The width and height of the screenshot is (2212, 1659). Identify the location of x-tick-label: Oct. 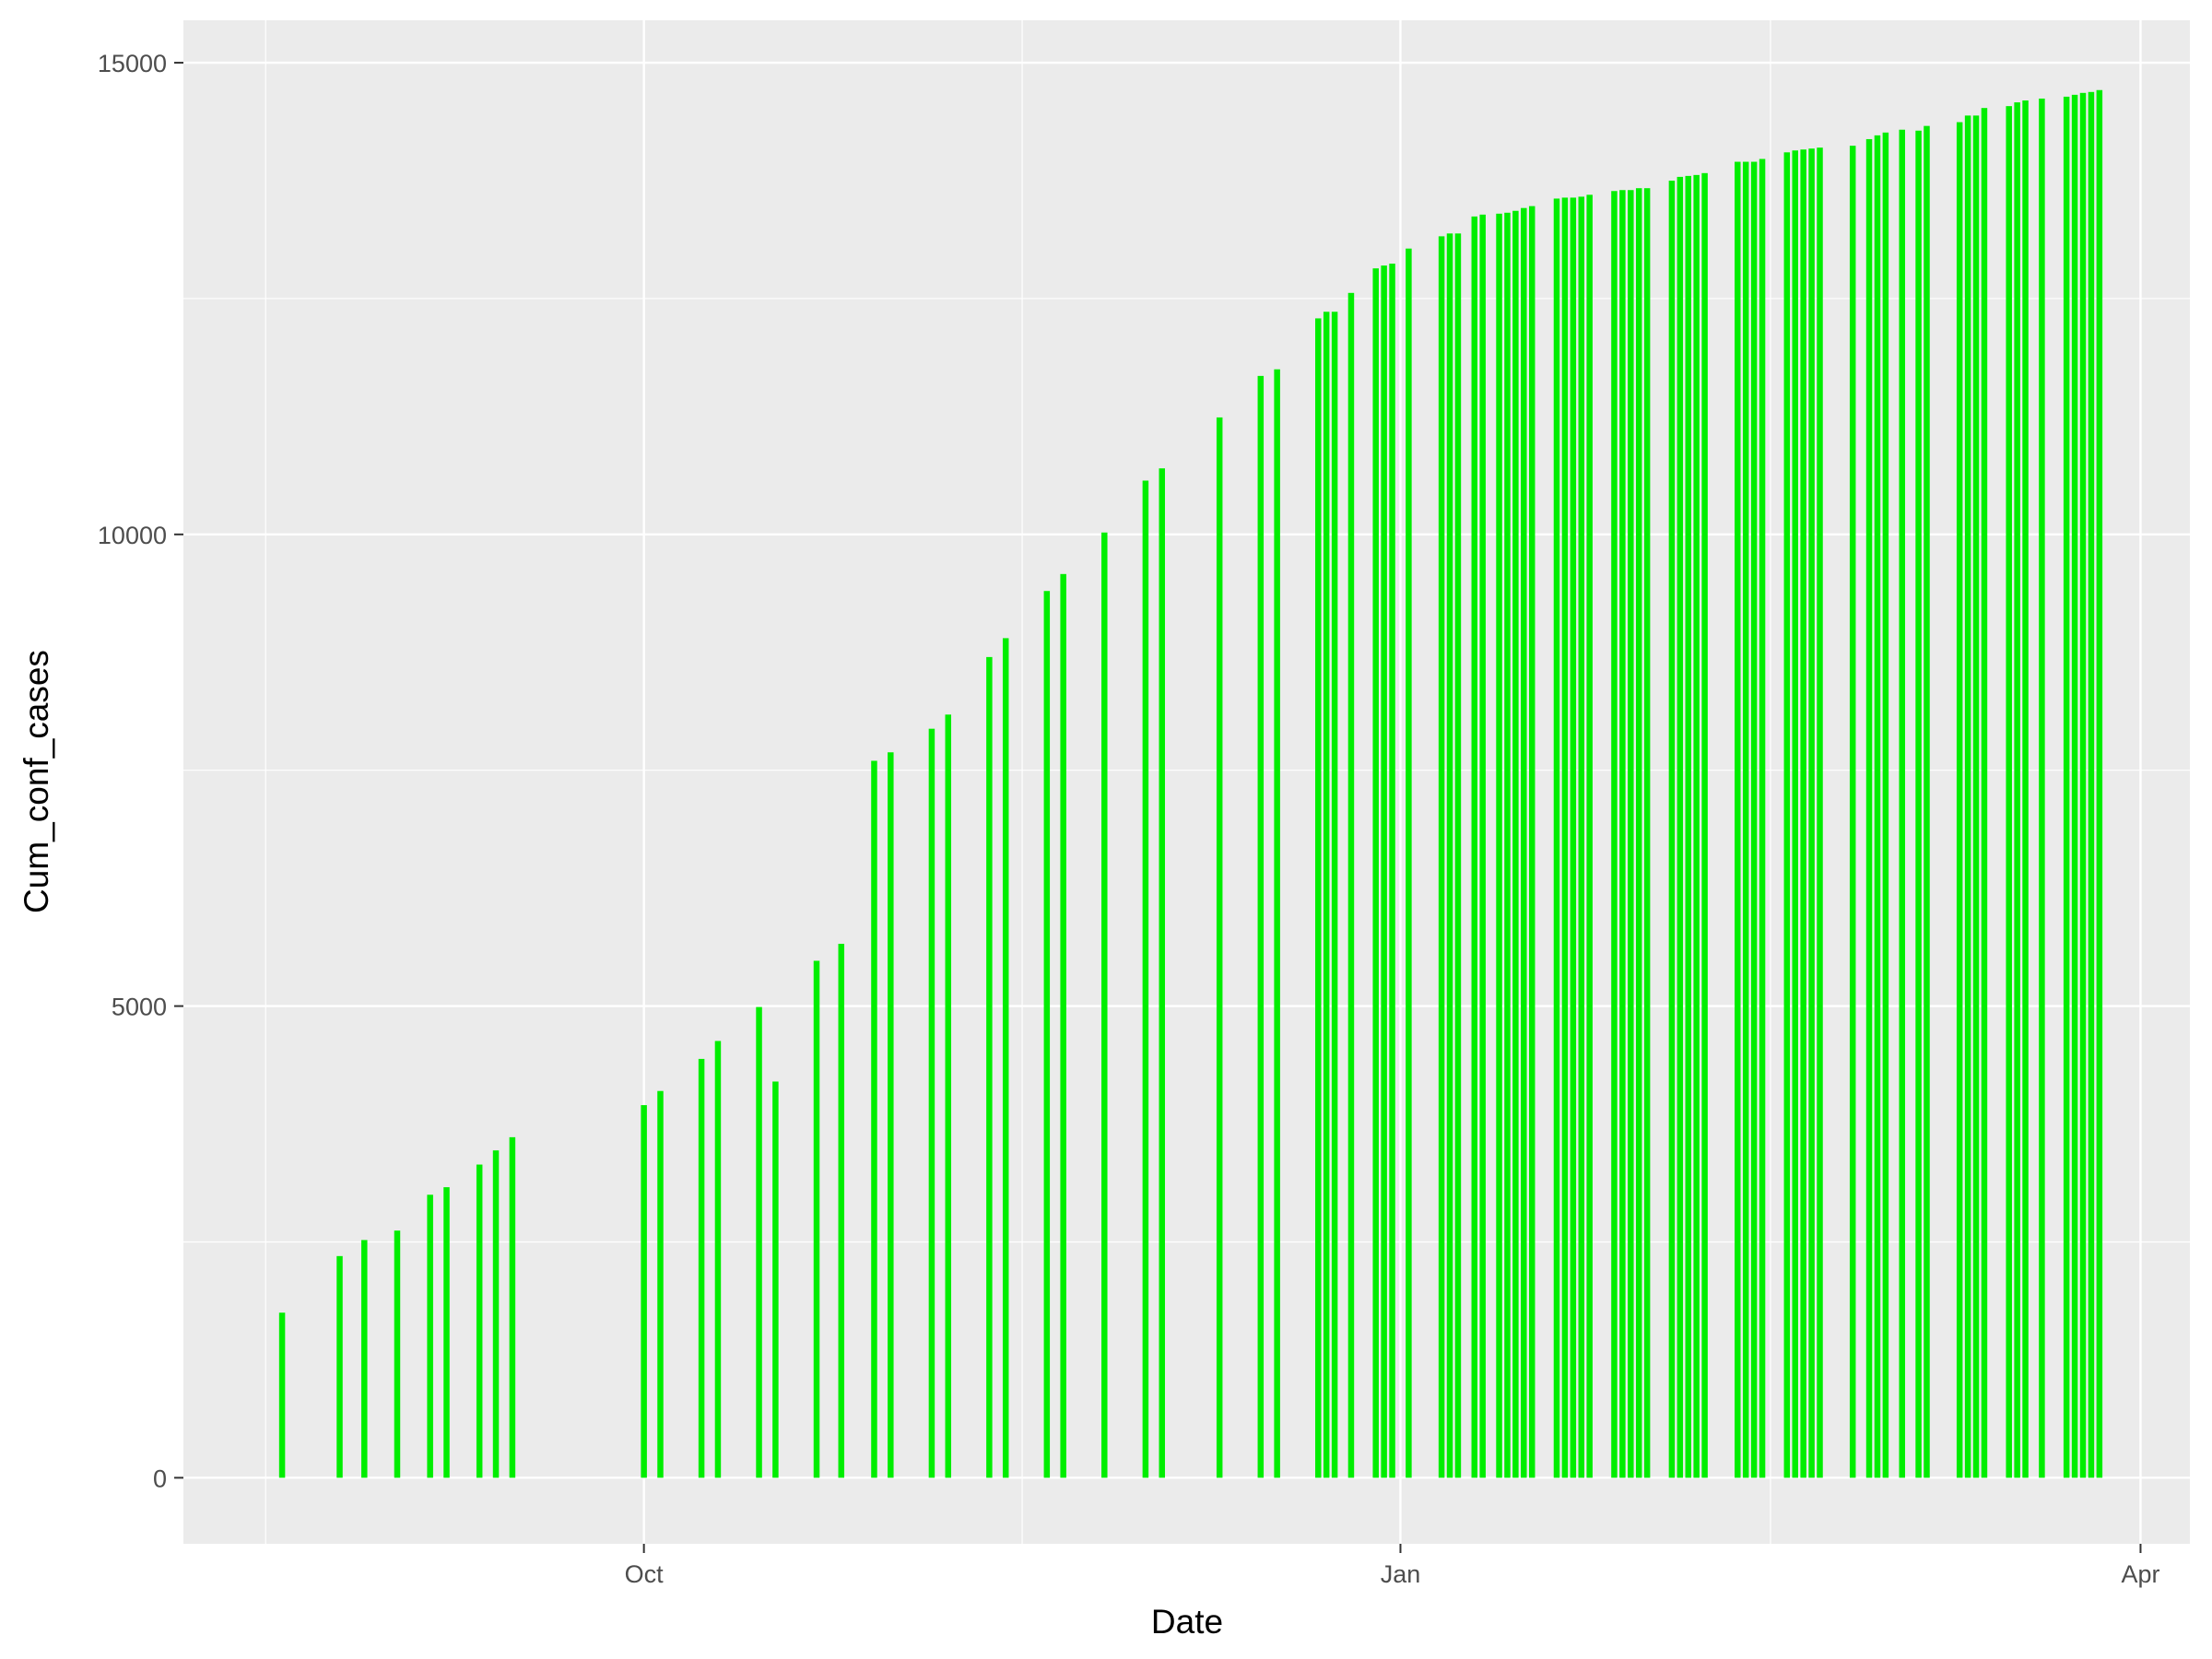
(645, 1574).